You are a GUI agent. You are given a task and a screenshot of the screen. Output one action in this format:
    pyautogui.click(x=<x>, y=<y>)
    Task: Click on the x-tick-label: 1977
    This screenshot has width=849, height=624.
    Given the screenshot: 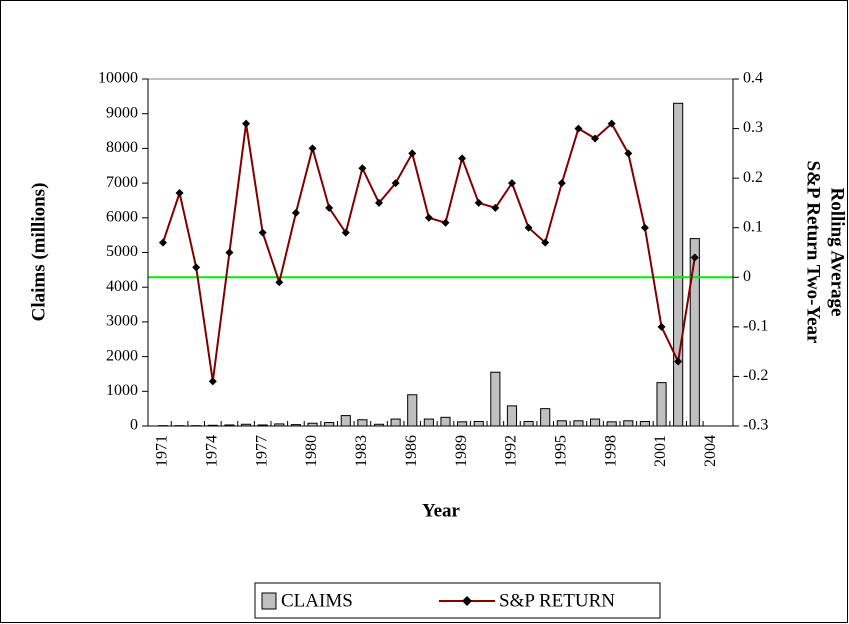 What is the action you would take?
    pyautogui.click(x=261, y=451)
    